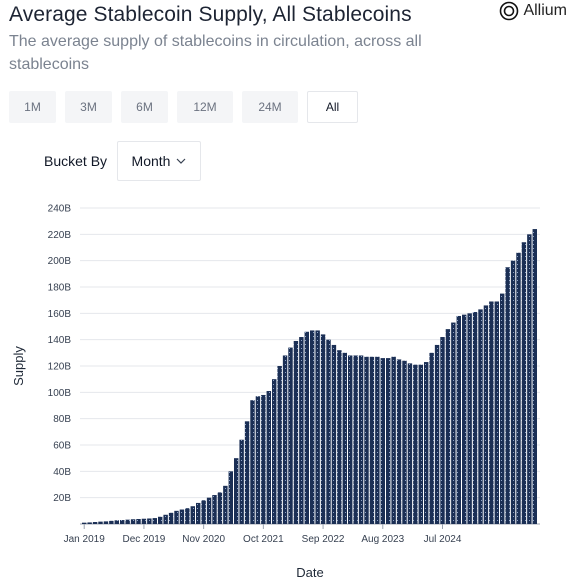 Image resolution: width=575 pixels, height=583 pixels. Describe the element at coordinates (60, 261) in the screenshot. I see `y-tick-label: 200B` at that location.